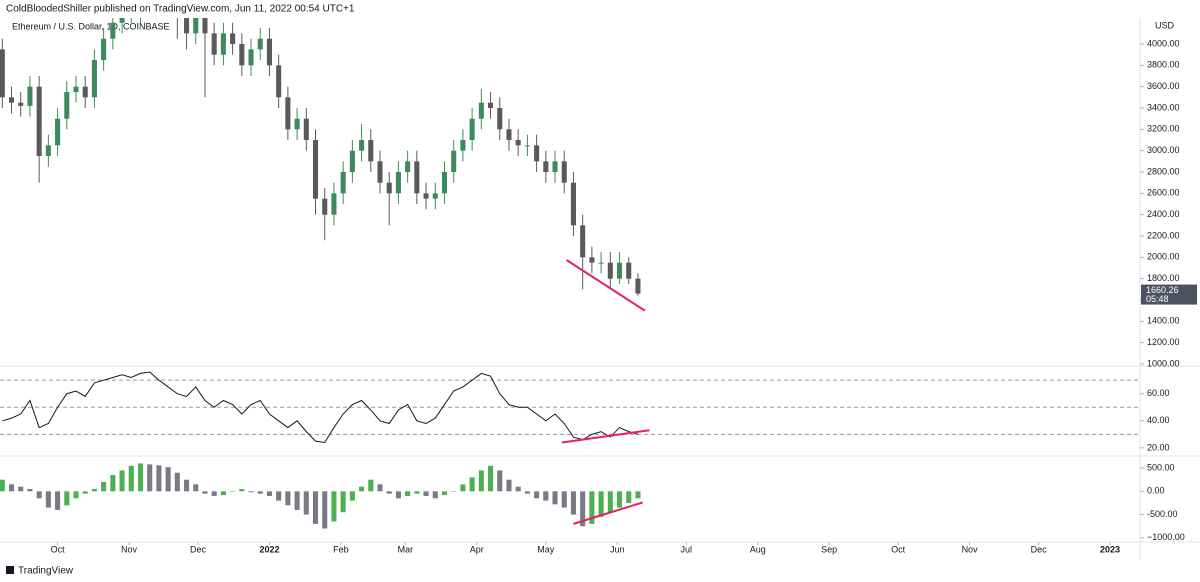 This screenshot has height=582, width=1200. Describe the element at coordinates (1163, 257) in the screenshot. I see `y-tick-label: 2000.00` at that location.